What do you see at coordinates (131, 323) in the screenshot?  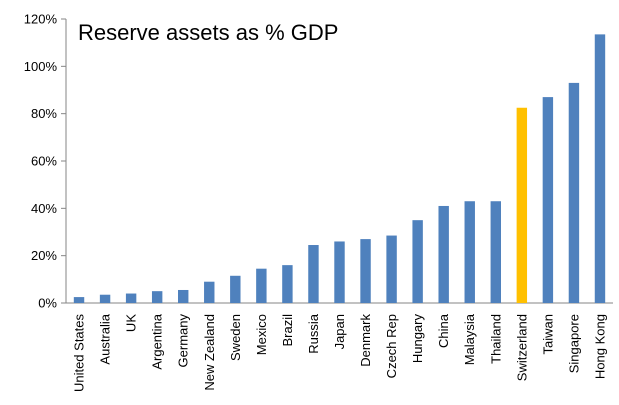 I see `x-tick-label: UK` at bounding box center [131, 323].